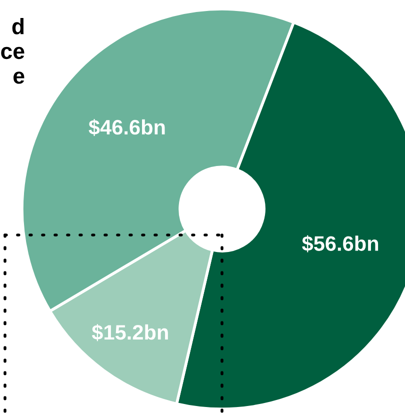  What do you see at coordinates (126, 127) in the screenshot?
I see `data-label: $46.6bn` at bounding box center [126, 127].